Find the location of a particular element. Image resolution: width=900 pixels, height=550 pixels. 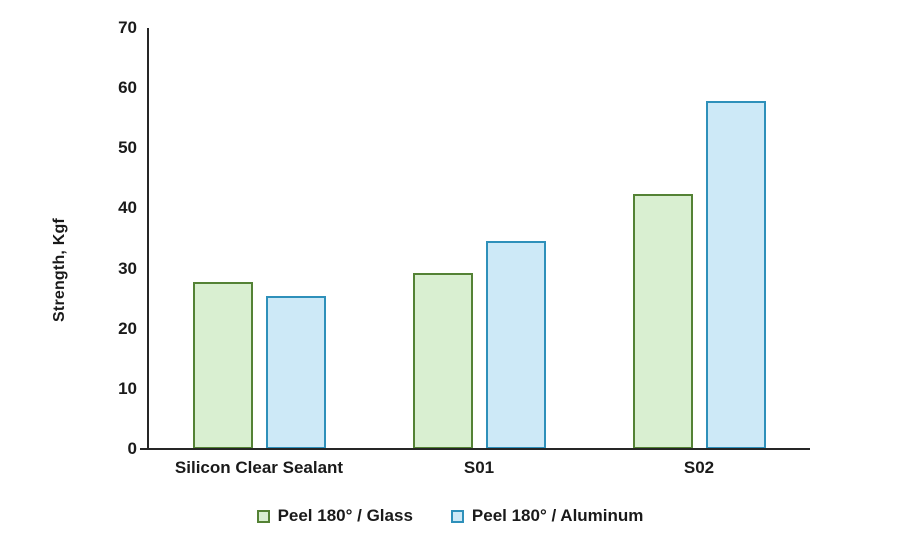

legend-item-glass: Peel 180° / Glass is located at coordinates (334, 516).